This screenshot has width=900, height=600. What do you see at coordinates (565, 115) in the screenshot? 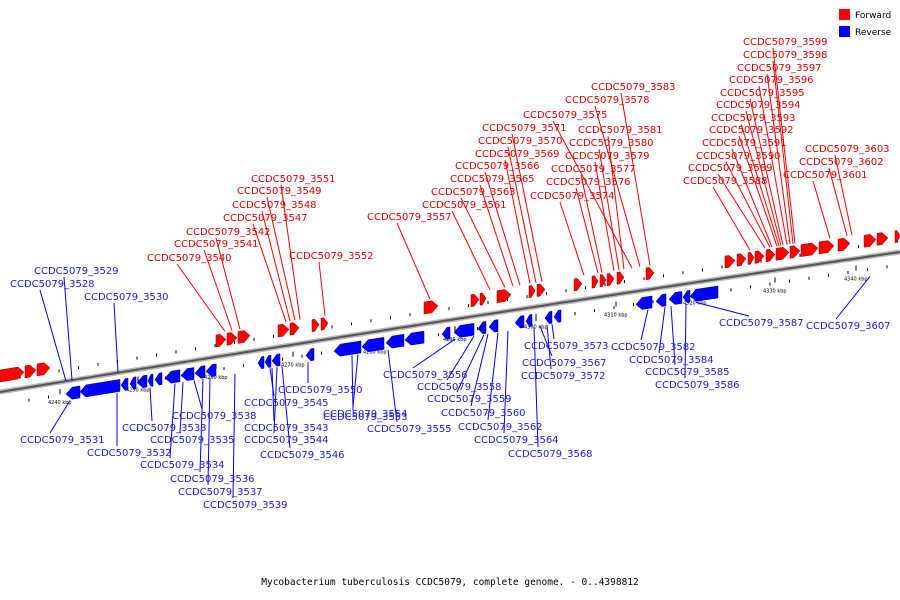
I see `forward-gene-label: CCDC5079_3575` at bounding box center [565, 115].